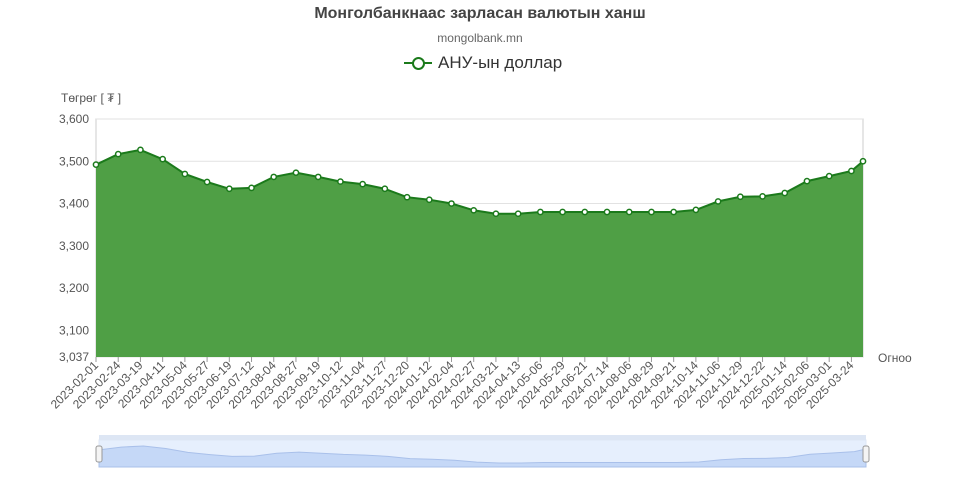 The image size is (960, 479). I want to click on chart-title: Монголбанкнаас зарласан валютын ханш, so click(480, 13).